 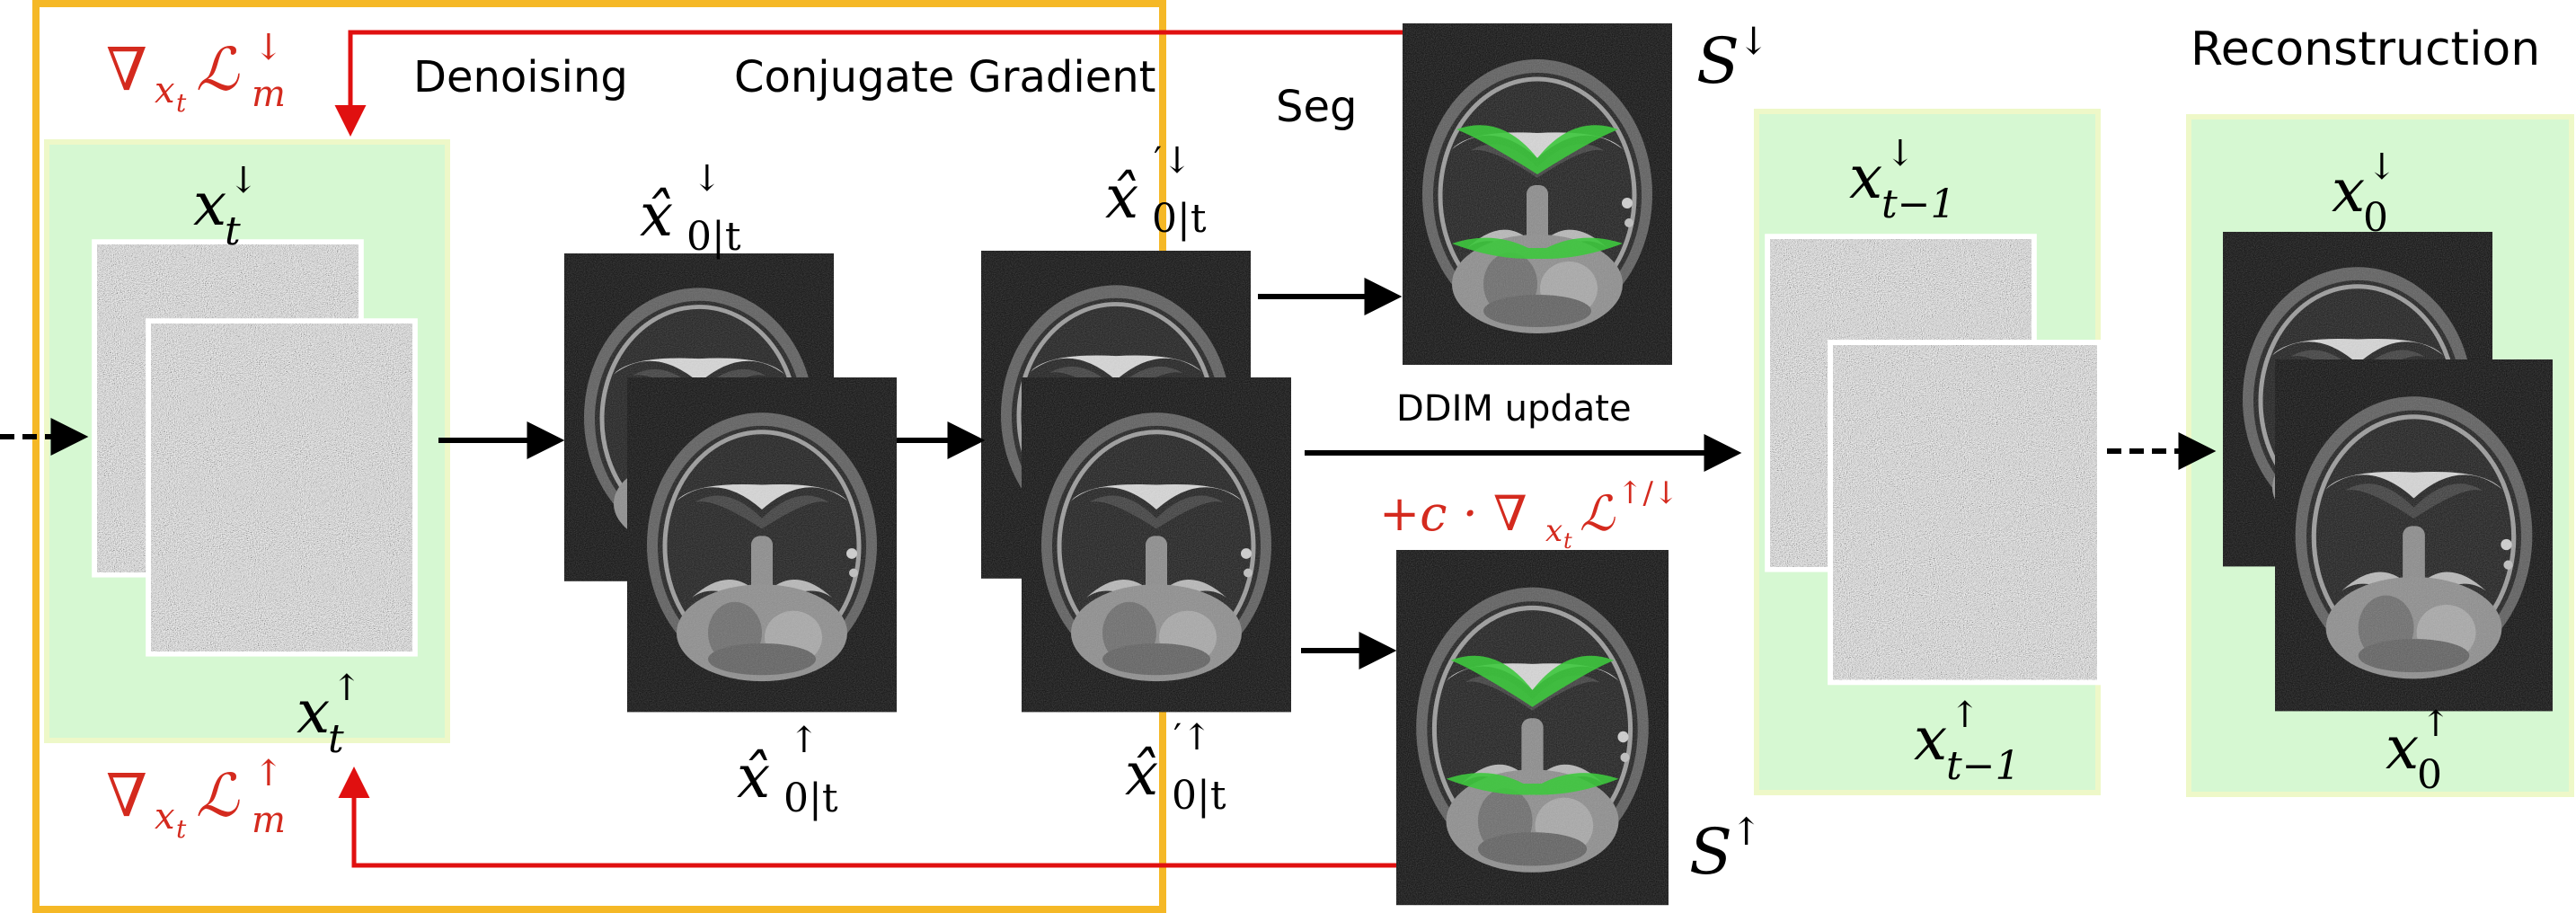 What do you see at coordinates (1532, 727) in the screenshot?
I see `segmentation-s-up` at bounding box center [1532, 727].